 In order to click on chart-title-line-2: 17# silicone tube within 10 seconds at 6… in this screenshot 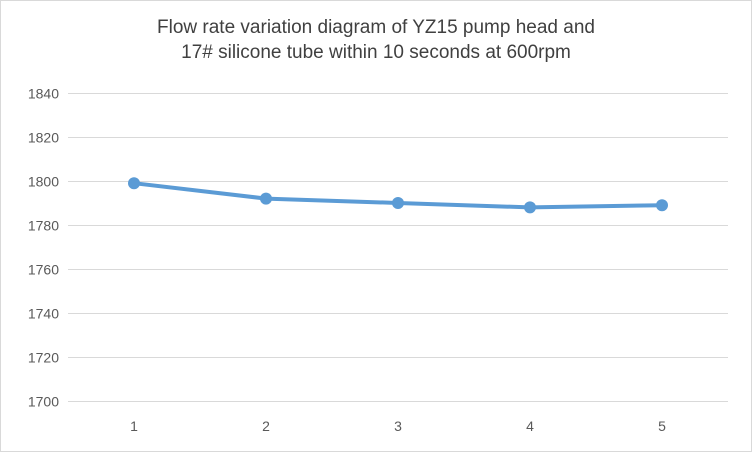, I will do `click(376, 52)`.